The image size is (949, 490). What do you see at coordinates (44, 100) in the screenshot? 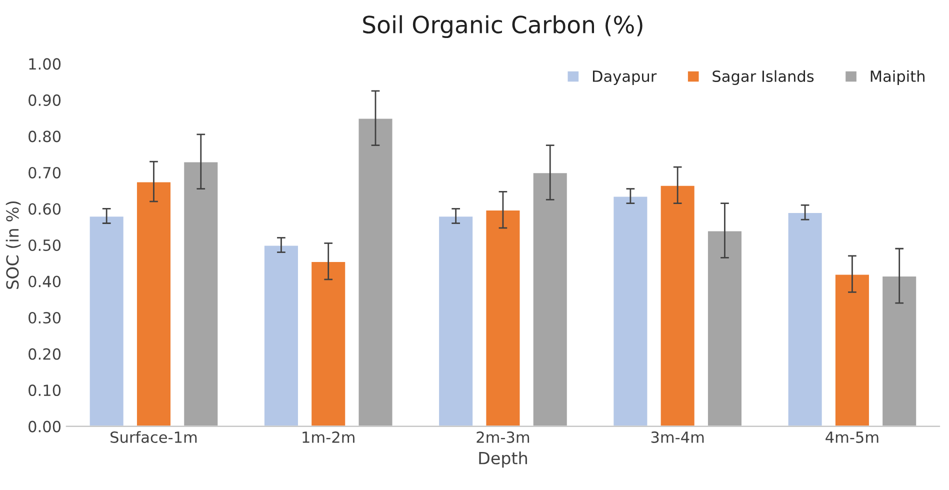
I see `y-tick-label: 0.90` at bounding box center [44, 100].